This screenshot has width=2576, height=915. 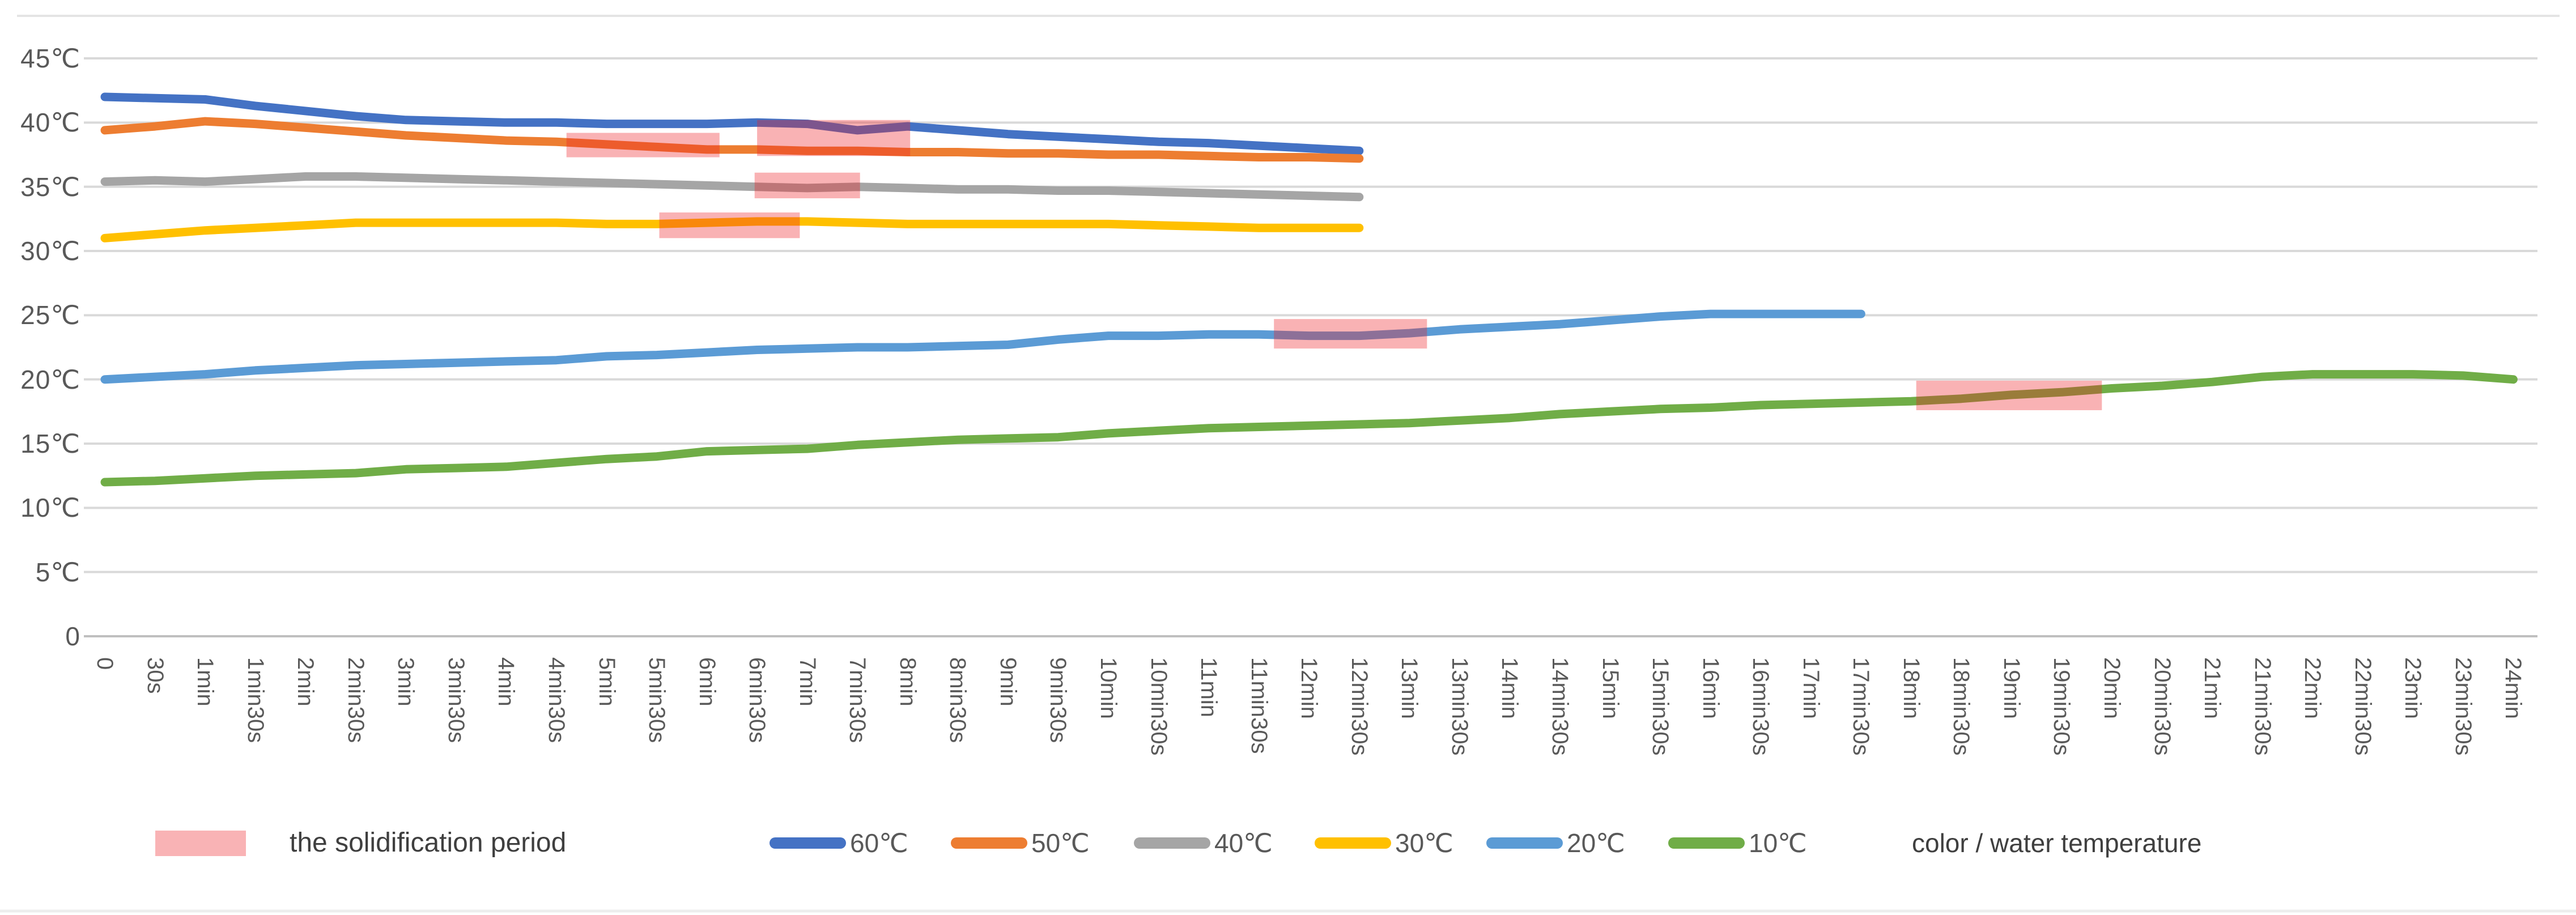 I want to click on x-tick-label: 13min, so click(x=1409, y=688).